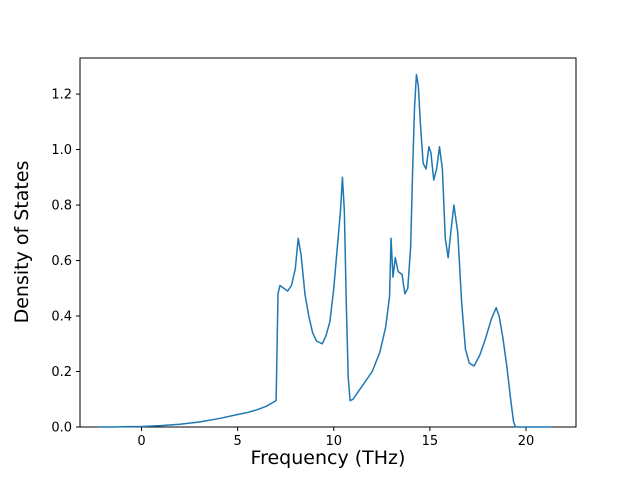  What do you see at coordinates (61, 150) in the screenshot?
I see `y-tick-label: 1.0` at bounding box center [61, 150].